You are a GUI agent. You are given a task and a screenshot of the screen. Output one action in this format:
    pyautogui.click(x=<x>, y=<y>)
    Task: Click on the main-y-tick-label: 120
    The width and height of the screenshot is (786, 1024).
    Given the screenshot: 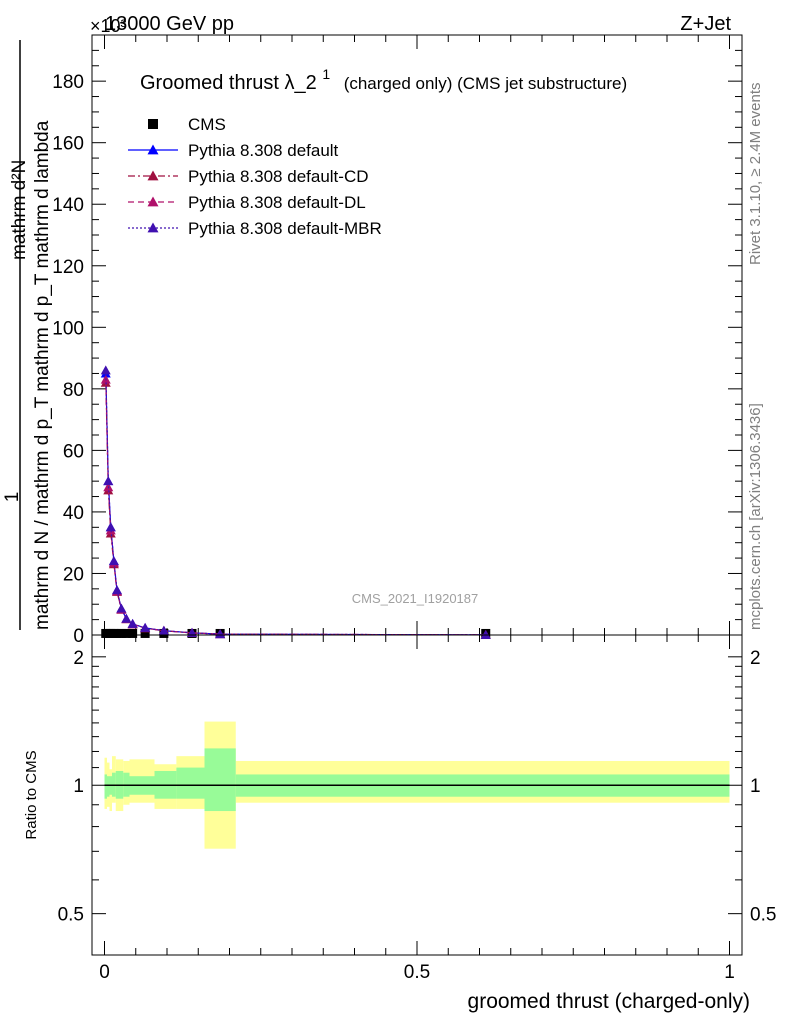 What is the action you would take?
    pyautogui.click(x=68, y=267)
    